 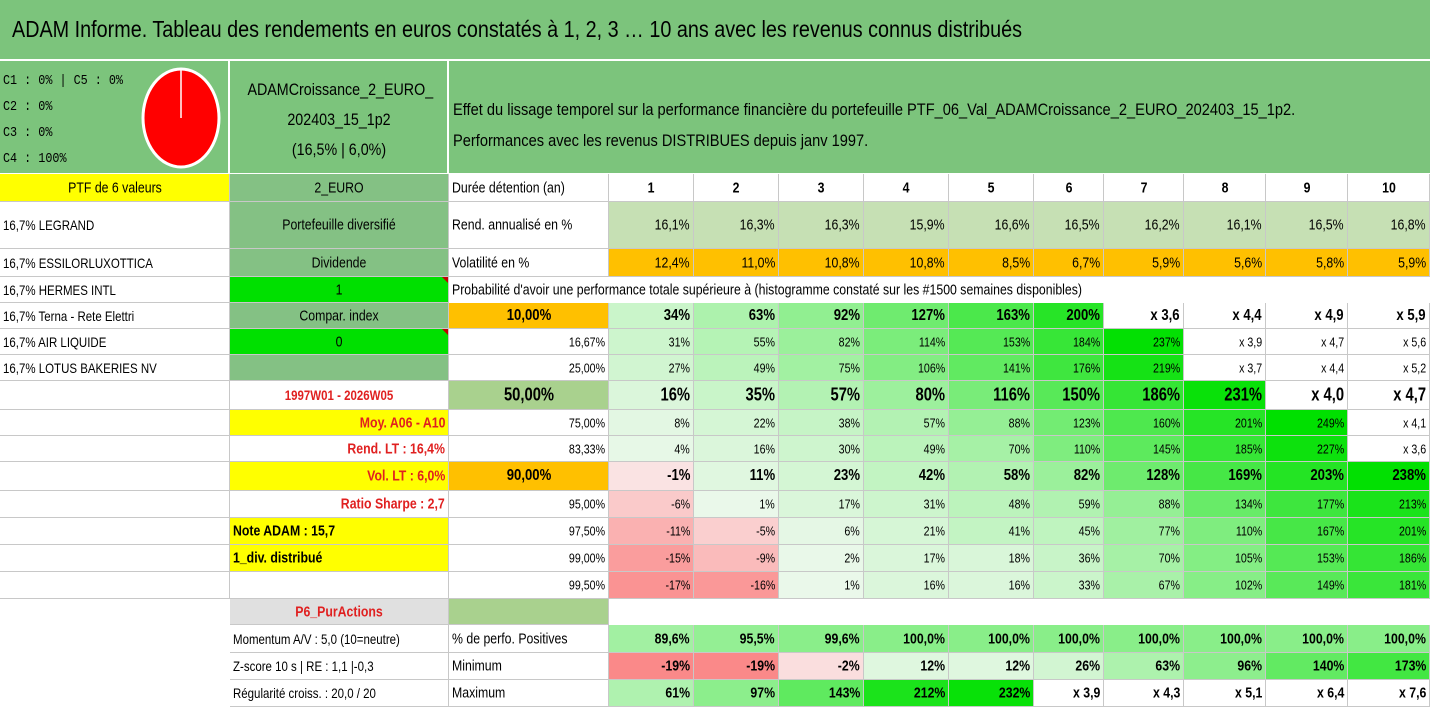 What do you see at coordinates (402, 422) in the screenshot?
I see `moy-label-text: Moy. A06 - A10` at bounding box center [402, 422].